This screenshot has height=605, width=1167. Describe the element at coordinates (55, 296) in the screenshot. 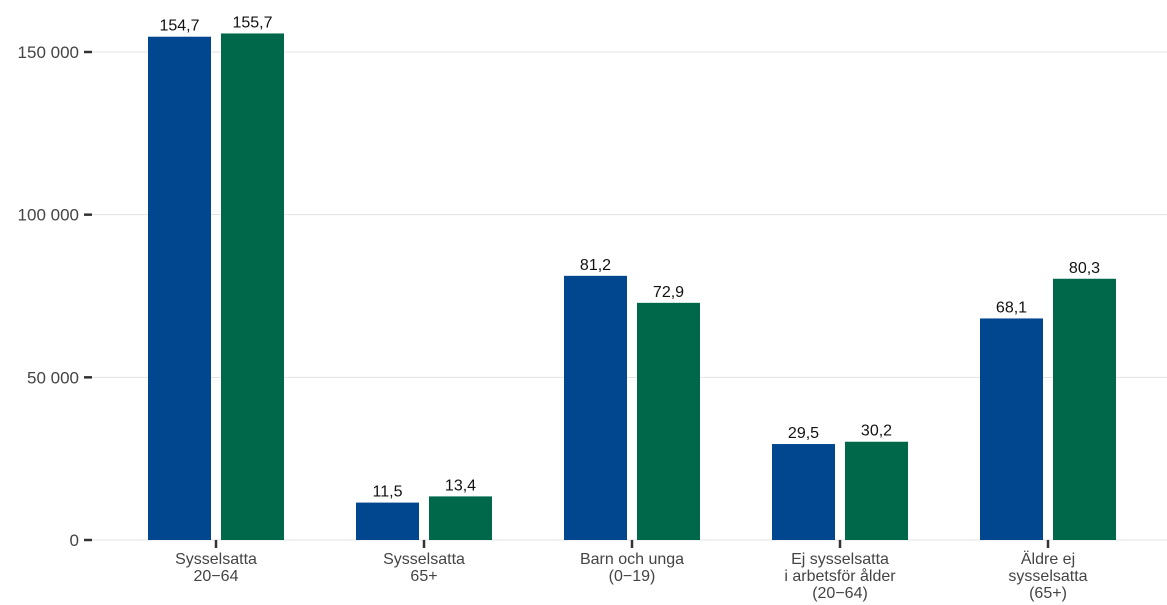

I see `y-axis: 0 50 000 100 000 150 000` at that location.